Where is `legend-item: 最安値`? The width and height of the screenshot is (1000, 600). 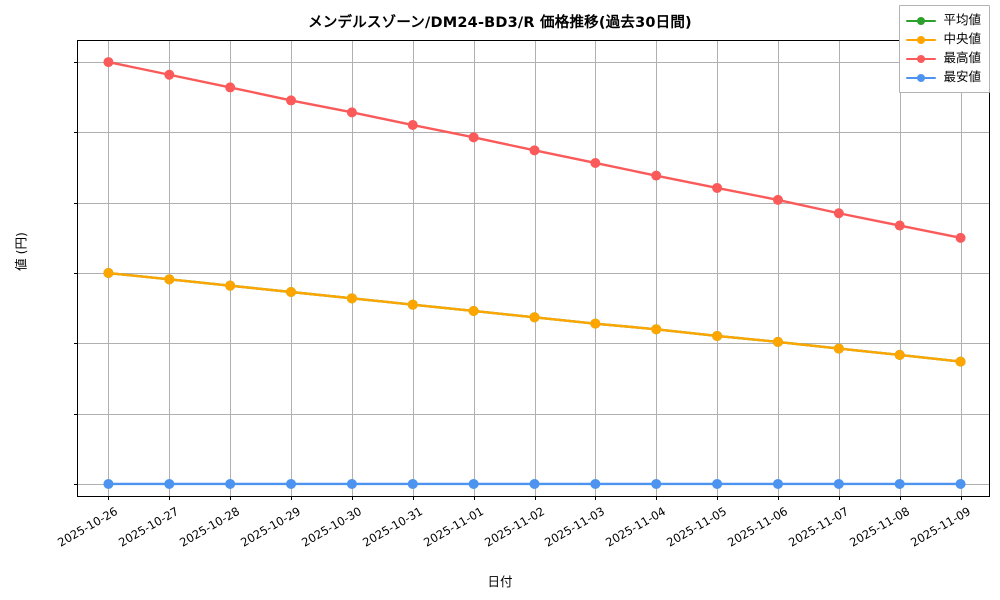
legend-item: 最安値 is located at coordinates (943, 77).